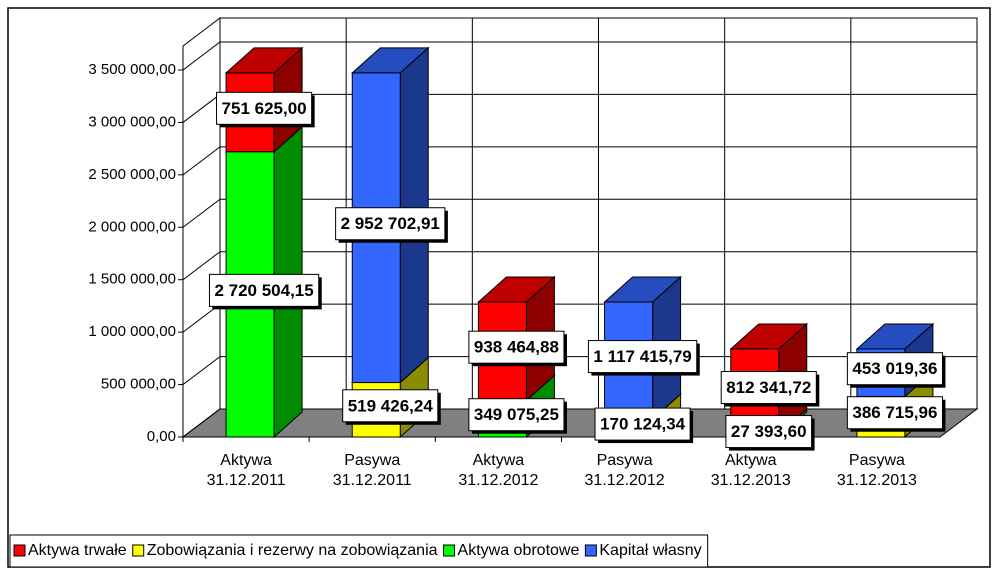 This screenshot has width=998, height=575. Describe the element at coordinates (138, 384) in the screenshot. I see `y-tick-label: 500 000,00` at that location.